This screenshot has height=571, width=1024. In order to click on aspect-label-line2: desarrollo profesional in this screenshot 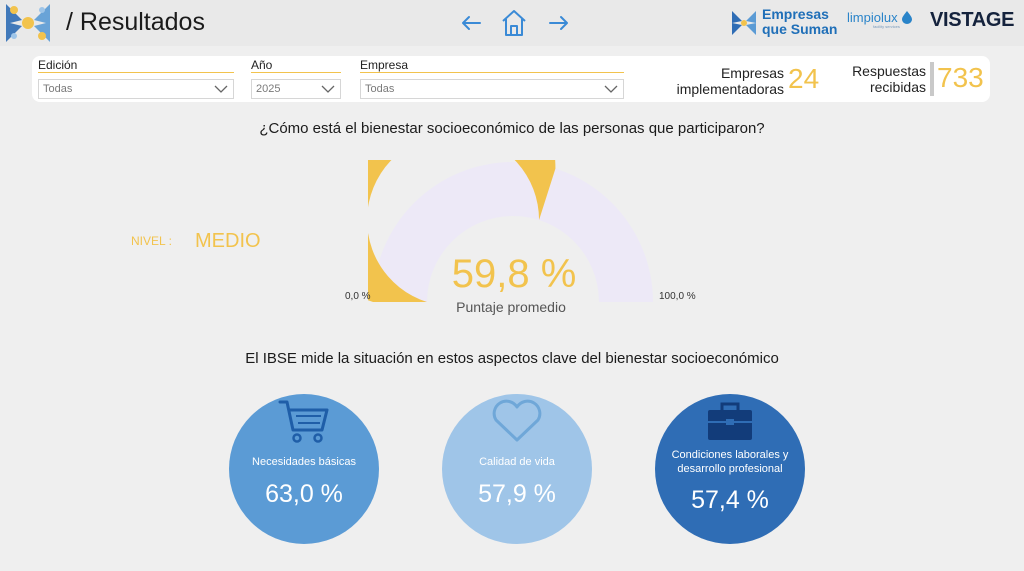, I will do `click(730, 469)`.